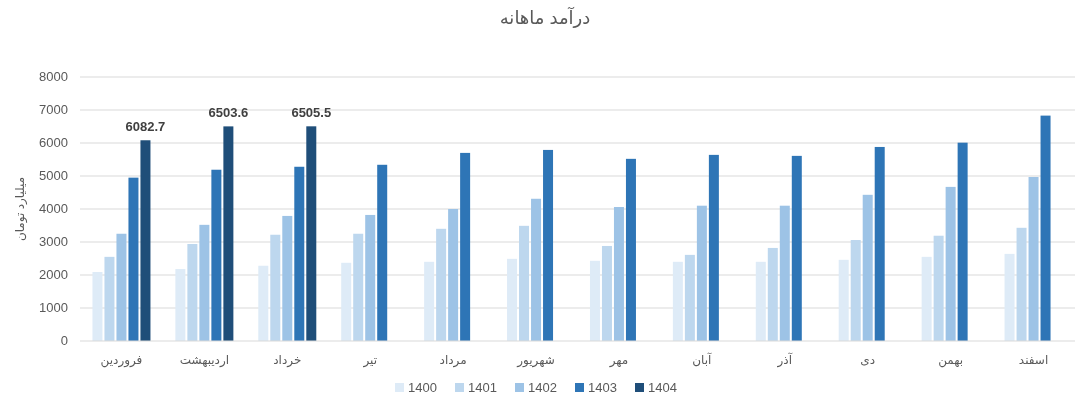 The image size is (1090, 411). I want to click on x-tick-label: تیر, so click(370, 360).